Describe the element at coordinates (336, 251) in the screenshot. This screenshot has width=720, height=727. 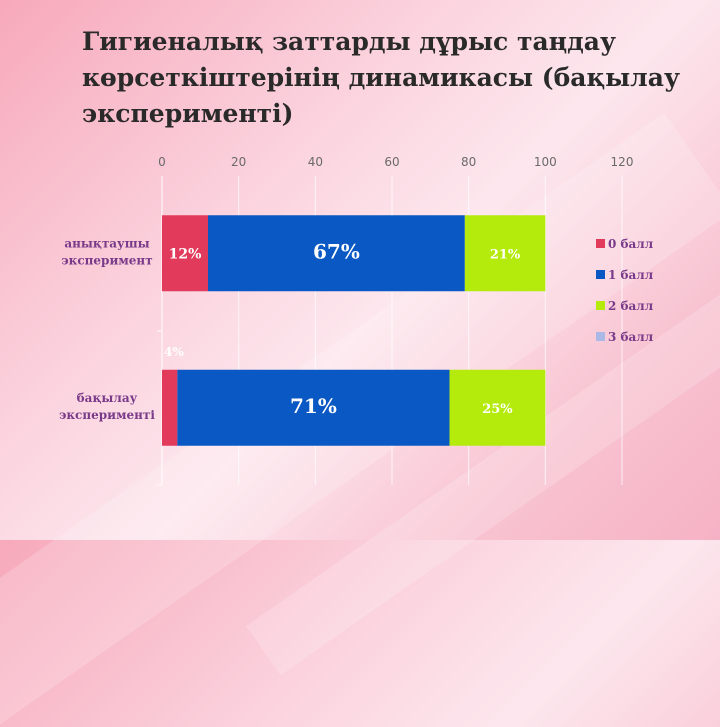
I see `data-label: 67%` at that location.